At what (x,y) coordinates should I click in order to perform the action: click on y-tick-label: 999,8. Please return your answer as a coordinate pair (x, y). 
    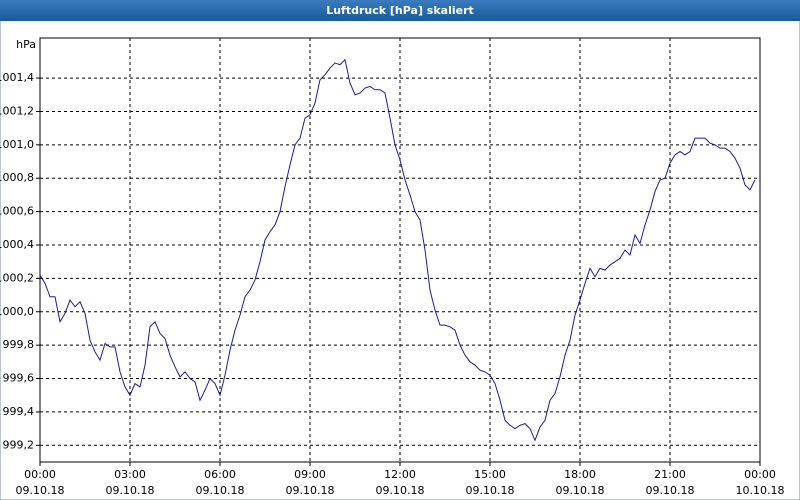
    Looking at the image, I should click on (19, 344).